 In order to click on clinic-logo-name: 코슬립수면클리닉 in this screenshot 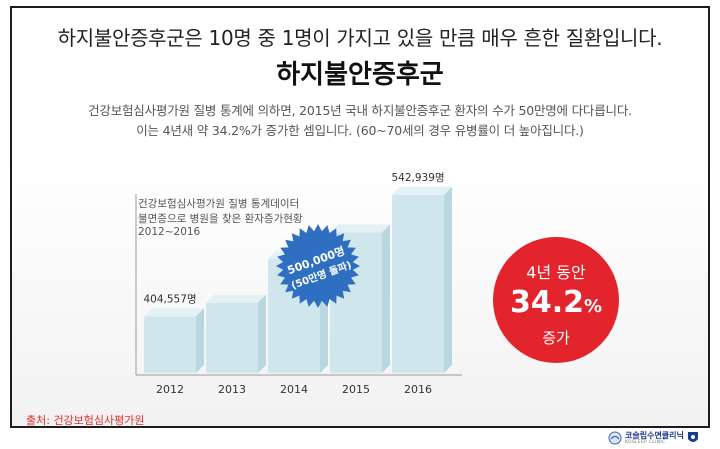, I will do `click(654, 435)`.